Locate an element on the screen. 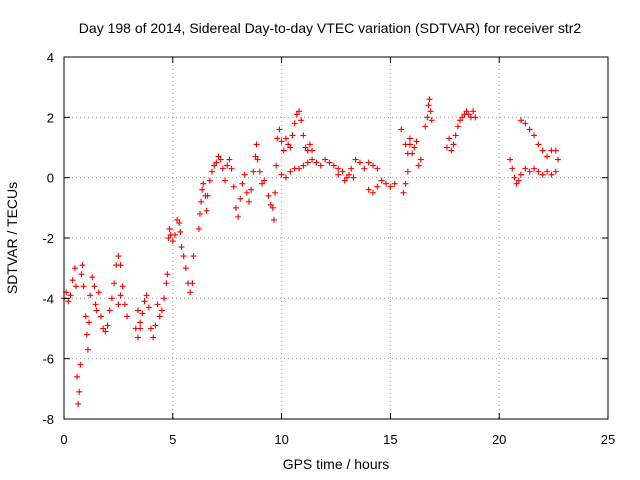 Image resolution: width=640 pixels, height=480 pixels. x-tick-label: 5 is located at coordinates (172, 439).